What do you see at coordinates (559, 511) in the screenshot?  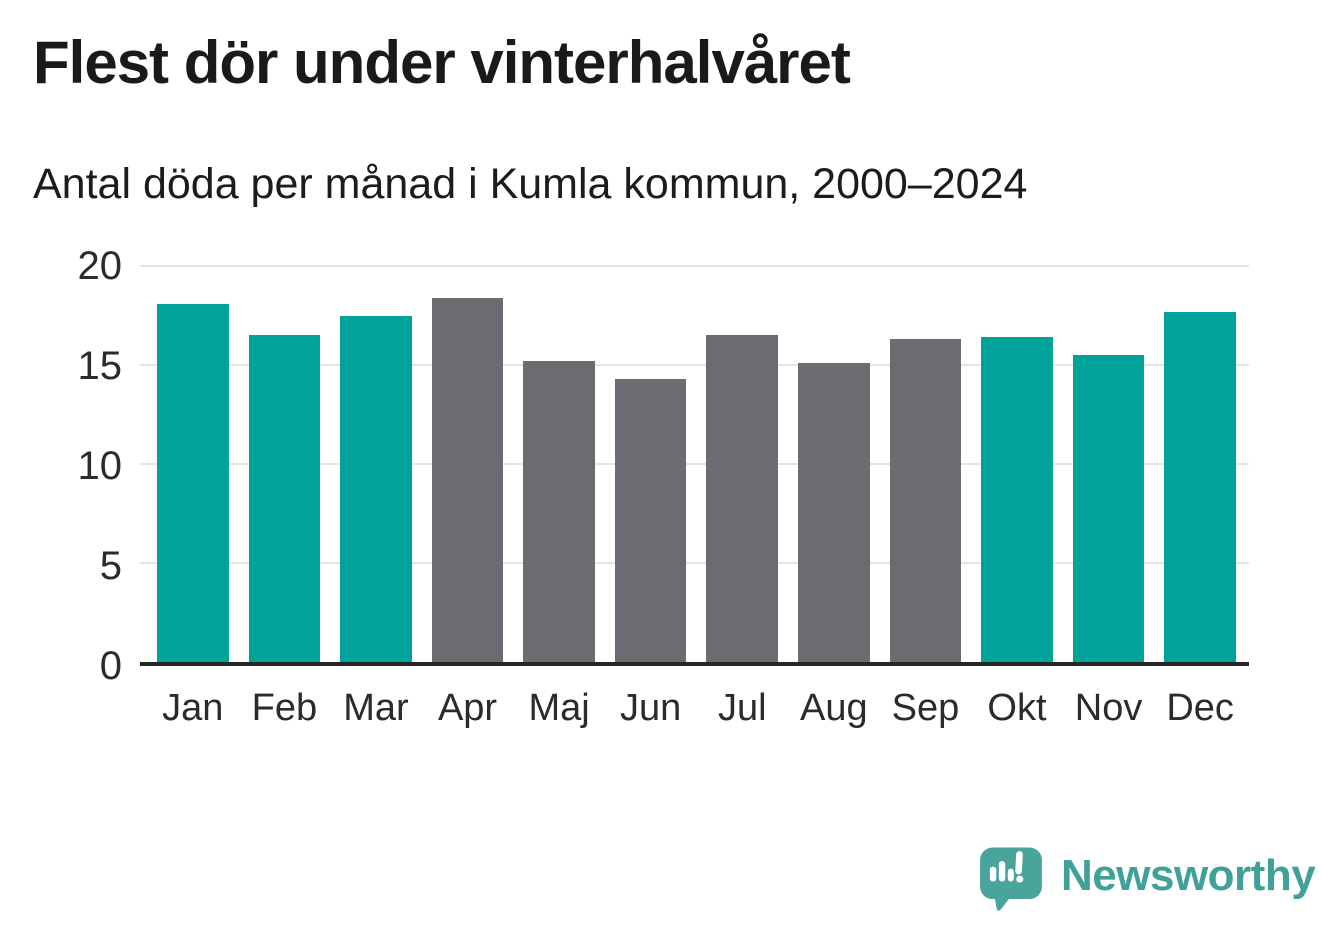 I see `bar-maj` at bounding box center [559, 511].